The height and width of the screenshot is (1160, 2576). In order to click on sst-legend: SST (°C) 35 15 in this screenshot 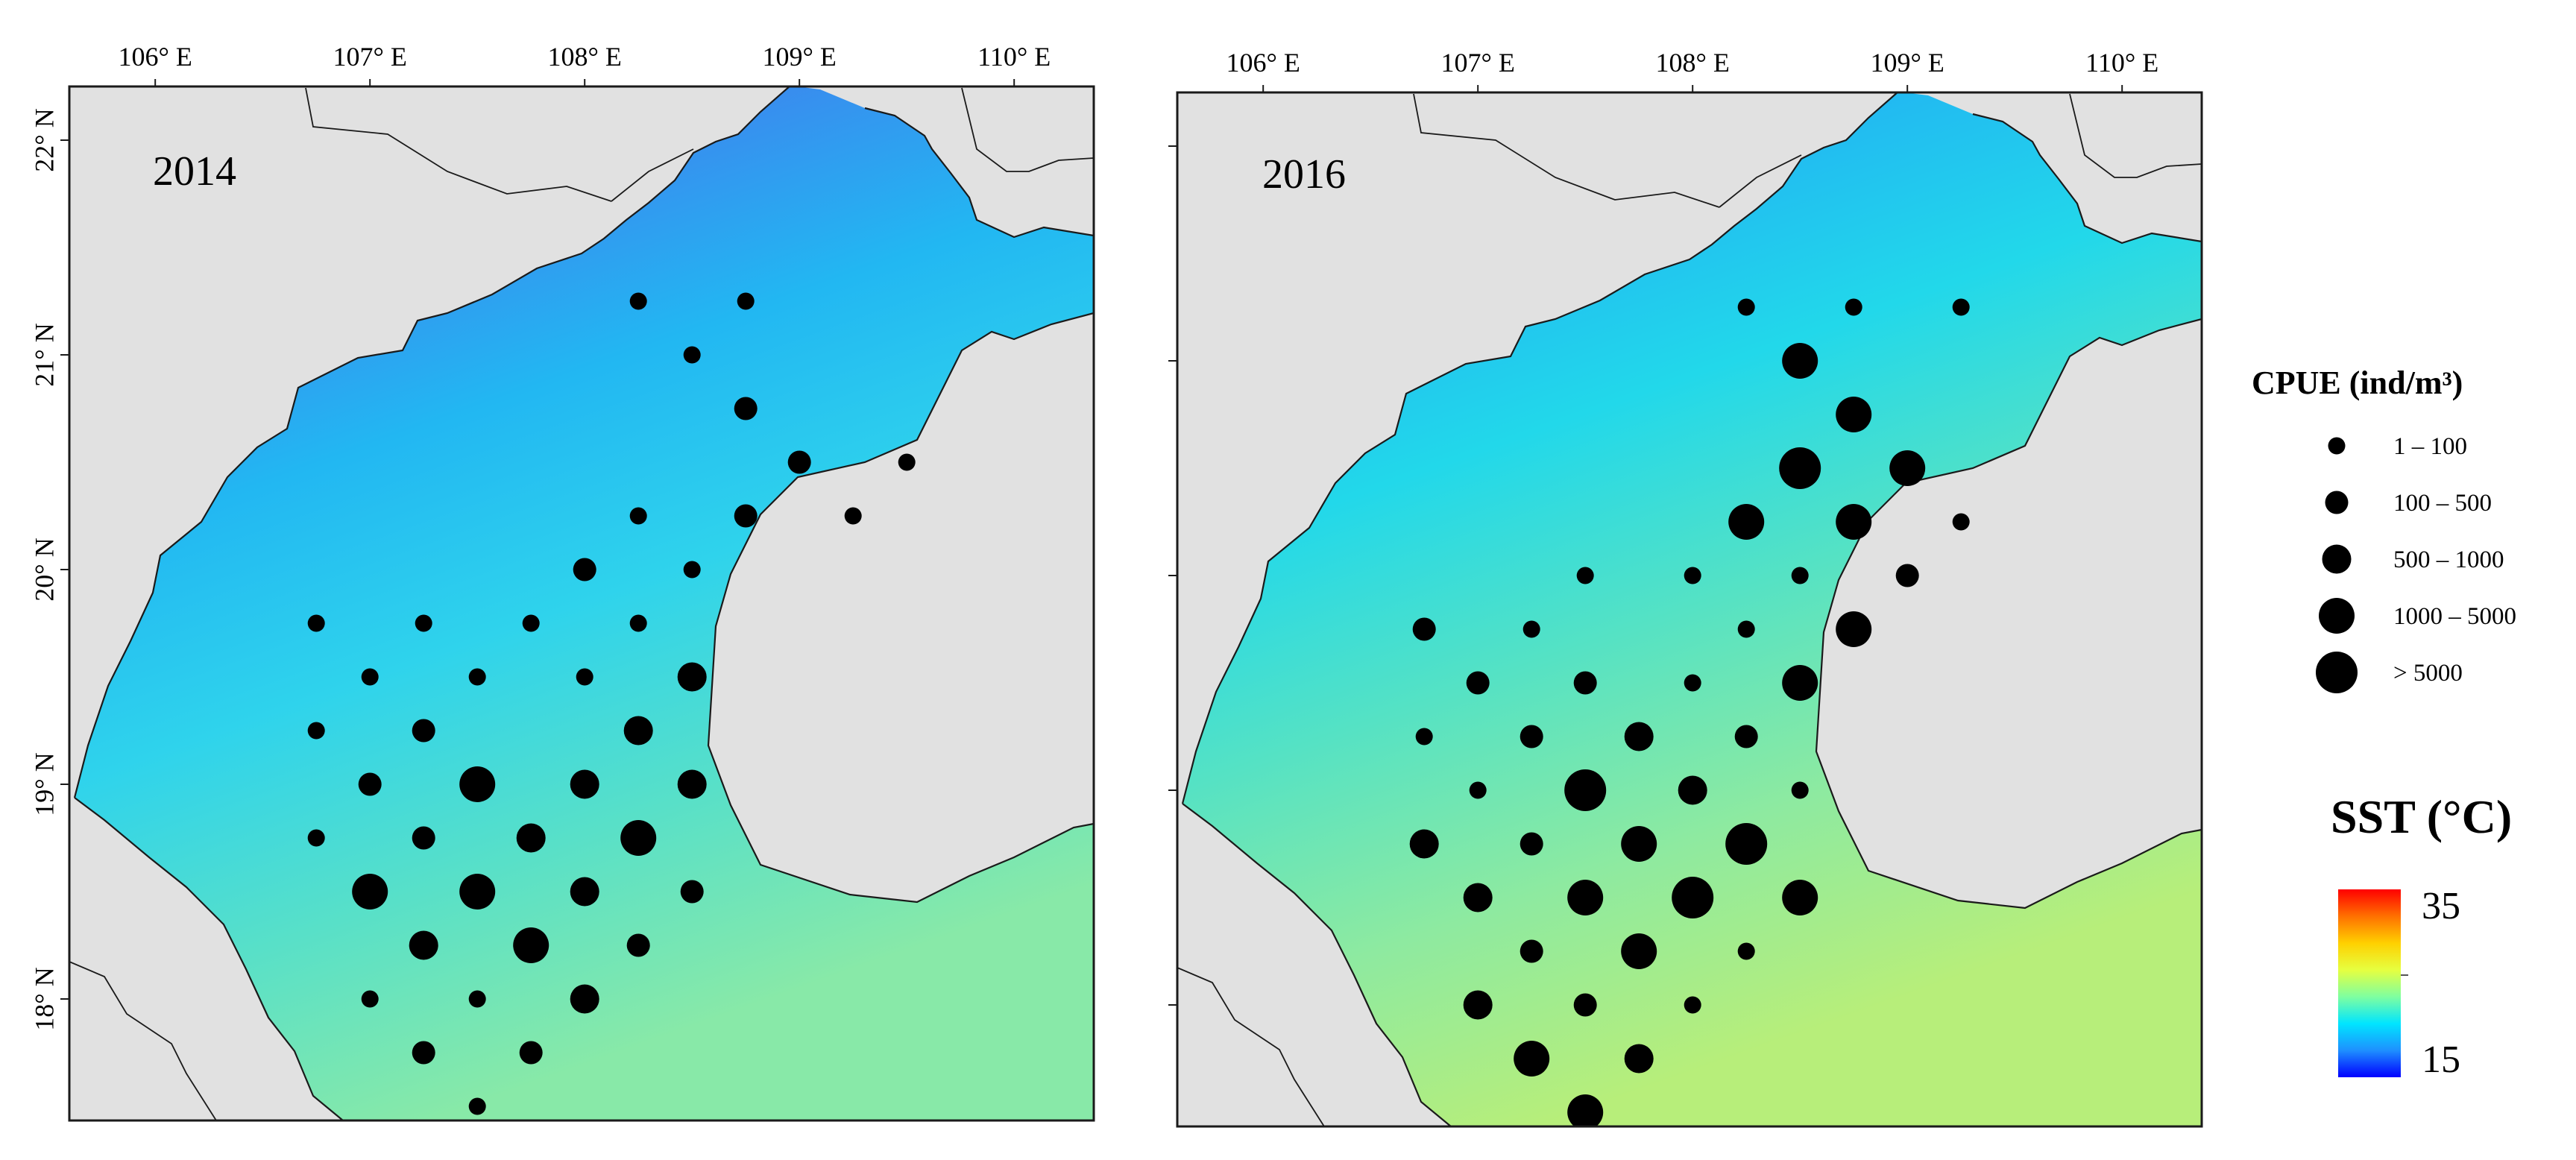, I will do `click(2421, 935)`.